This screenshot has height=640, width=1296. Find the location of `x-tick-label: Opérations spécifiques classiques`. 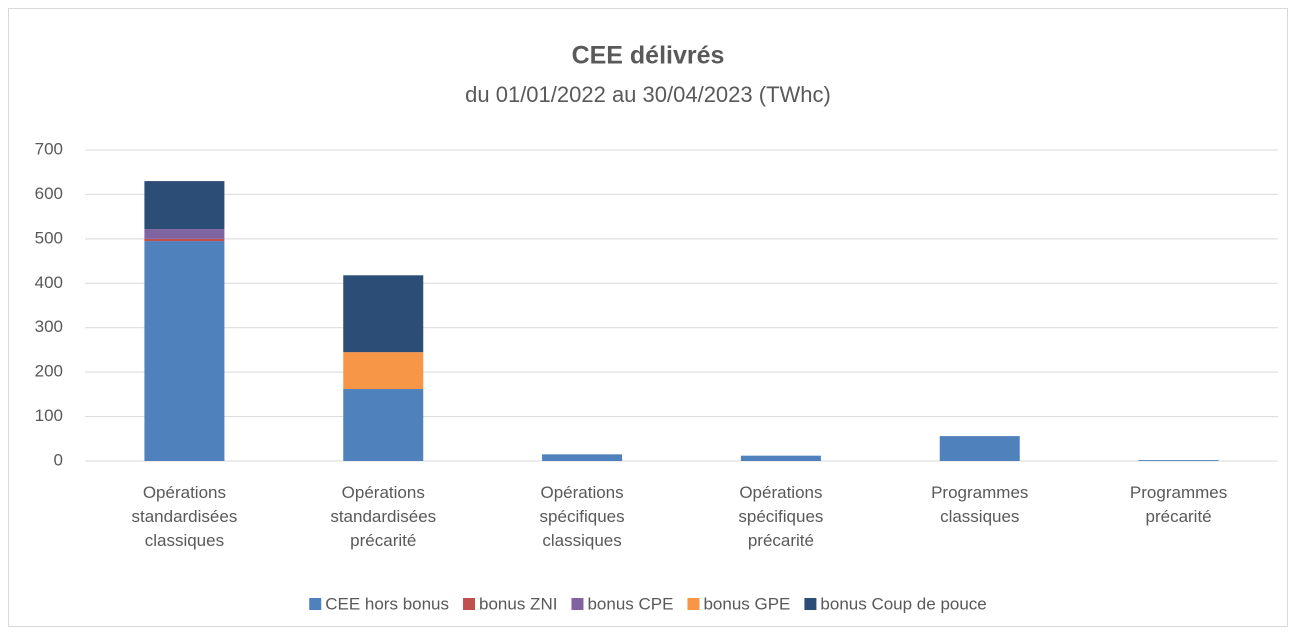

x-tick-label: Opérations spécifiques classiques is located at coordinates (582, 516).